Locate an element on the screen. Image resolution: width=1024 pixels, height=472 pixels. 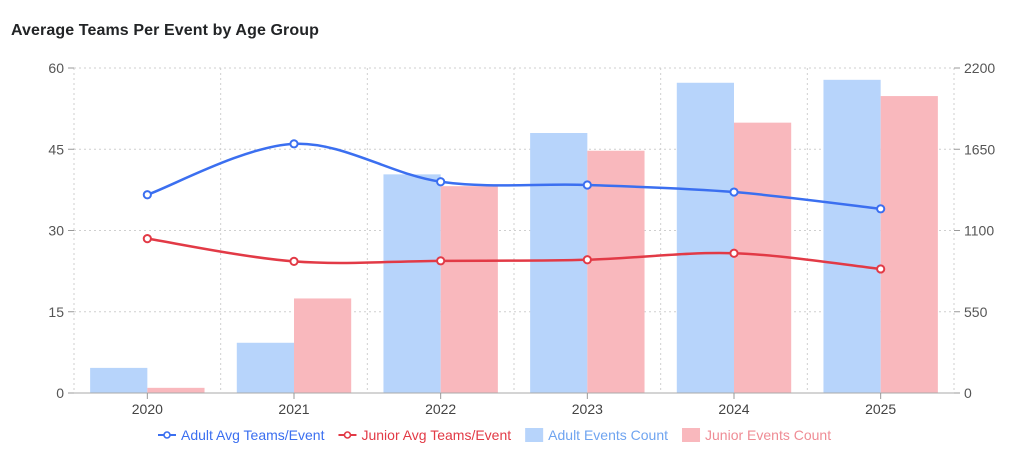
legend-swatch-junior-events-count is located at coordinates (691, 435).